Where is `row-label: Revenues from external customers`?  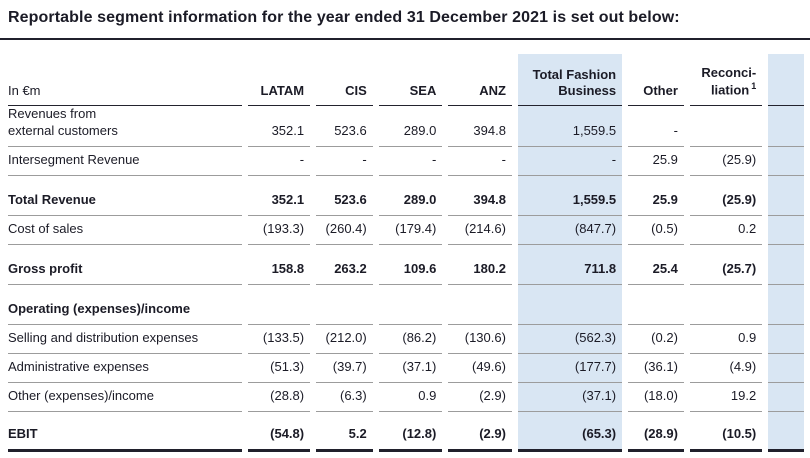 row-label: Revenues from external customers is located at coordinates (125, 126).